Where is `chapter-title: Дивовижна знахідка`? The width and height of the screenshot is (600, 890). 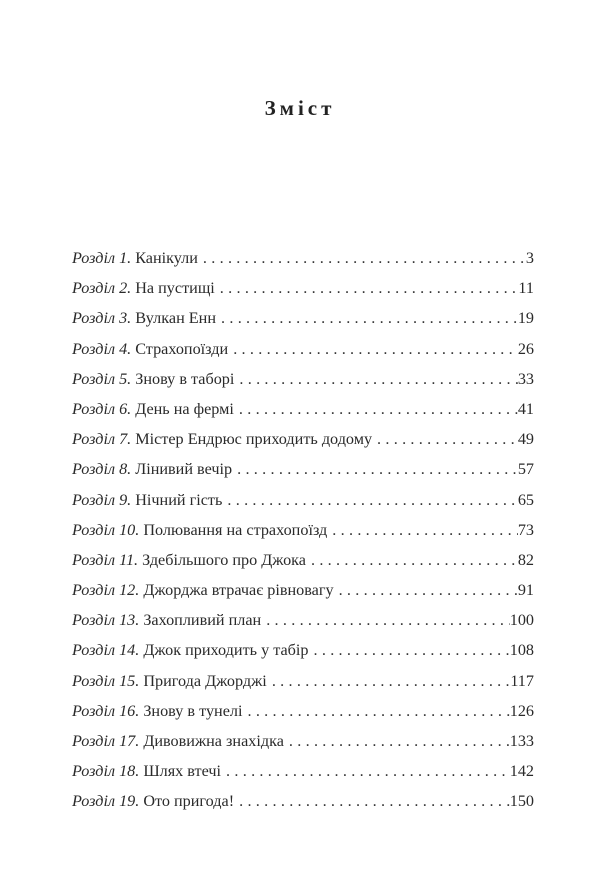 chapter-title: Дивовижна знахідка is located at coordinates (213, 741).